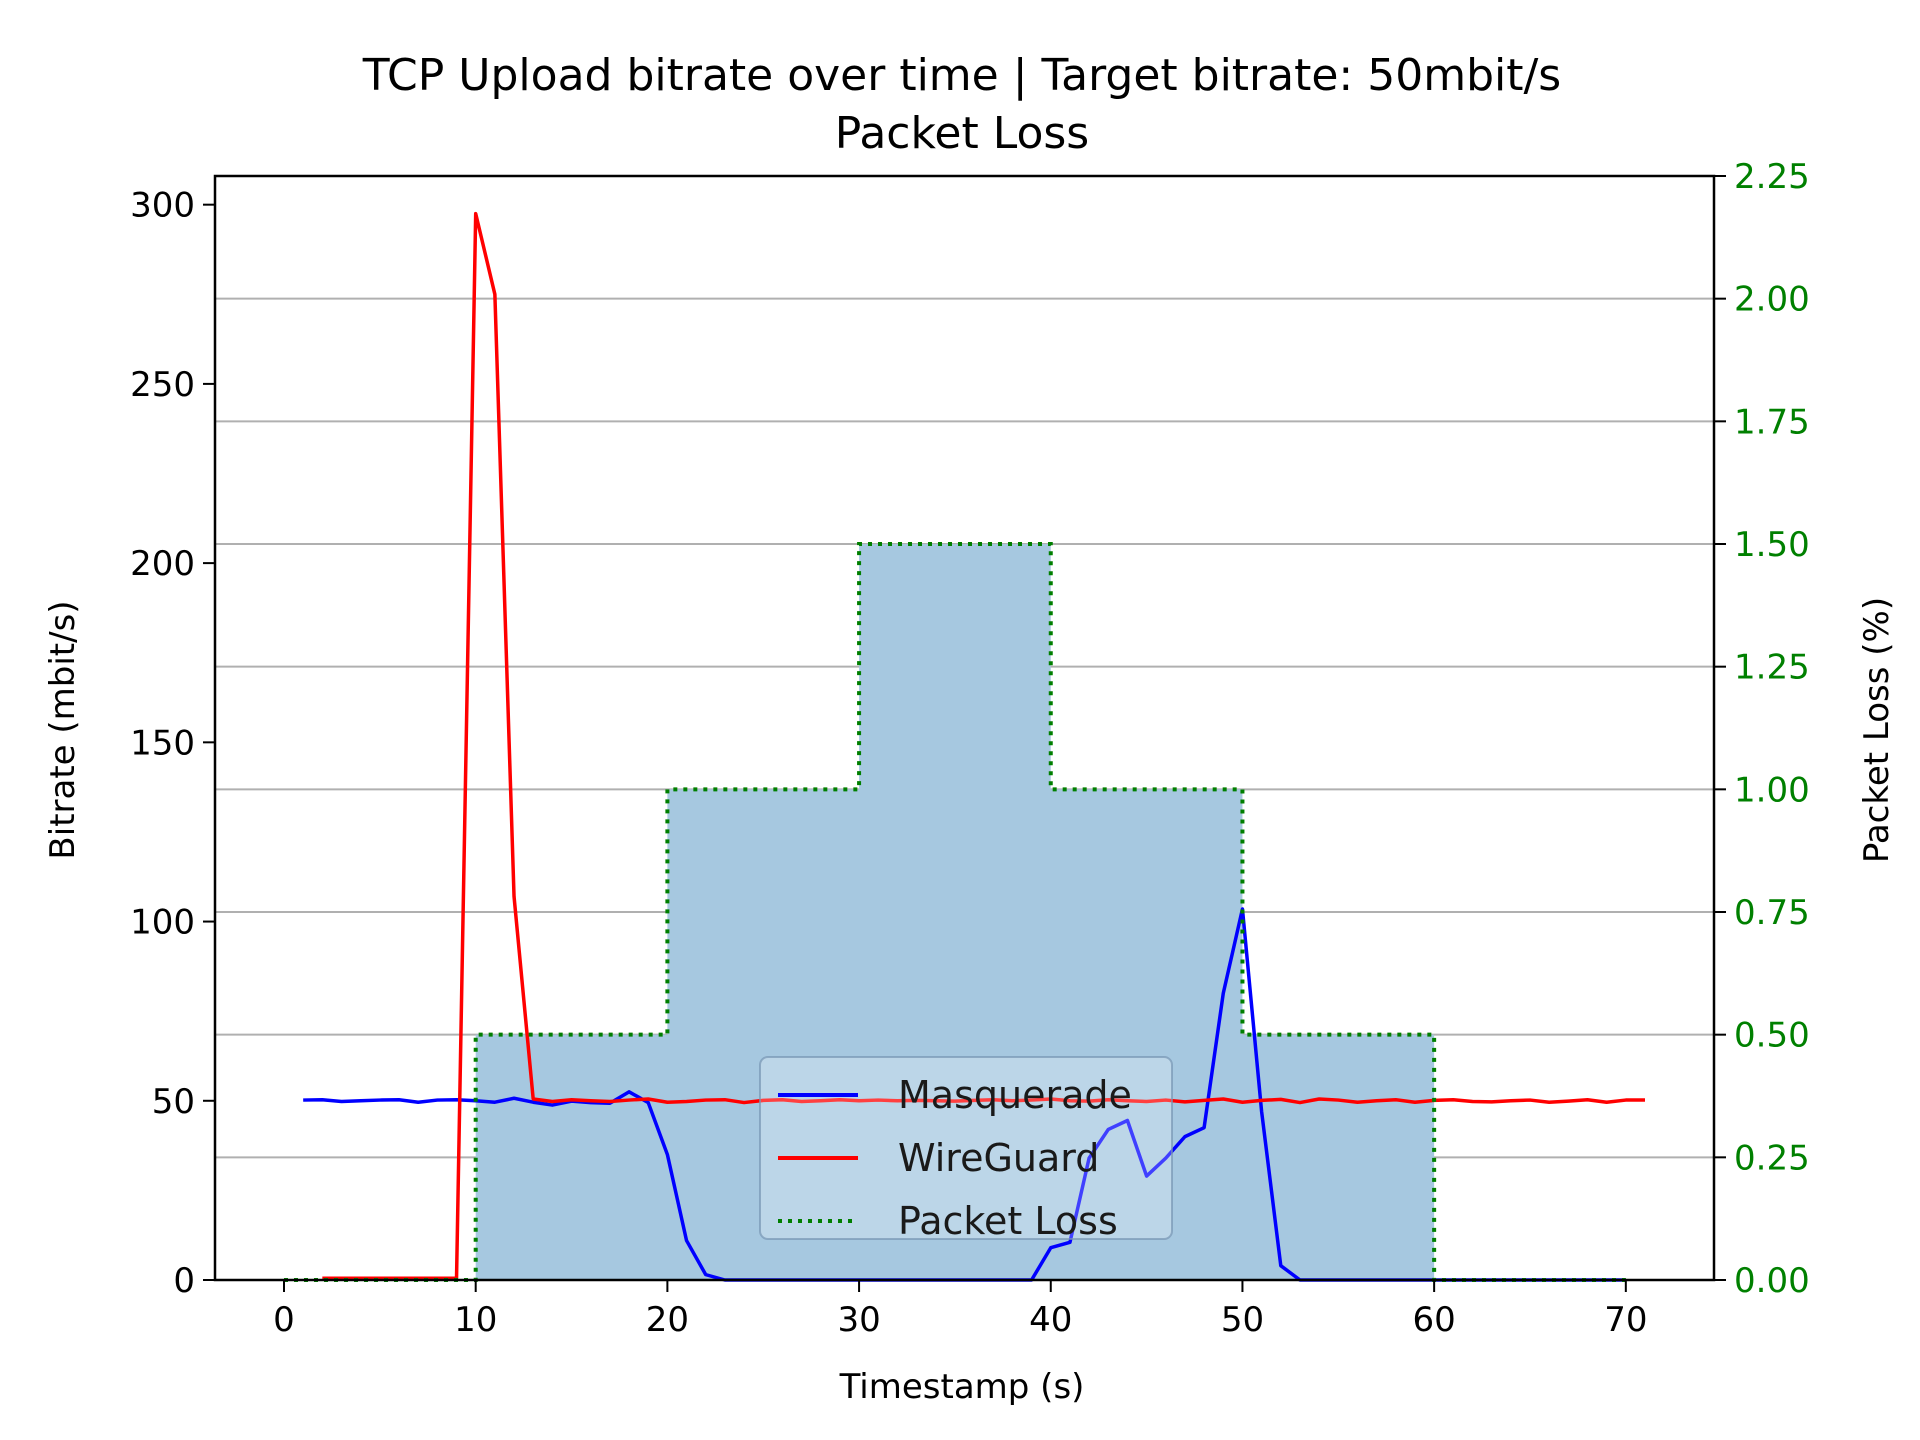 This screenshot has width=1920, height=1440. I want to click on y2-tick-label: 2.00, so click(1772, 300).